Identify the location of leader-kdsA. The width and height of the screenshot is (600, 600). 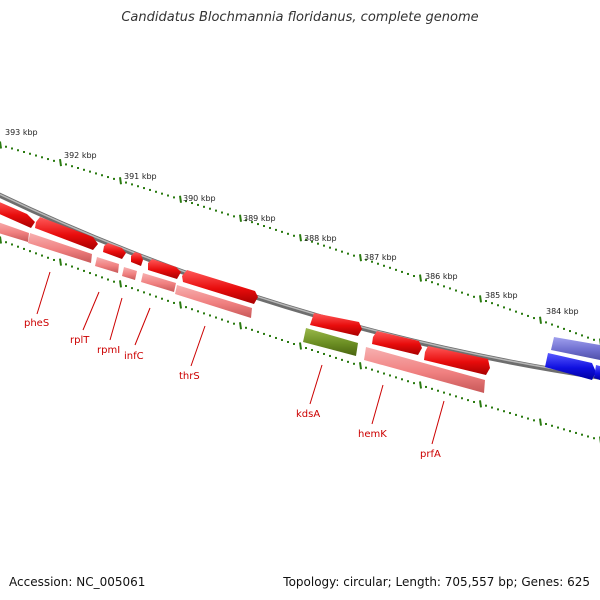
(316, 384).